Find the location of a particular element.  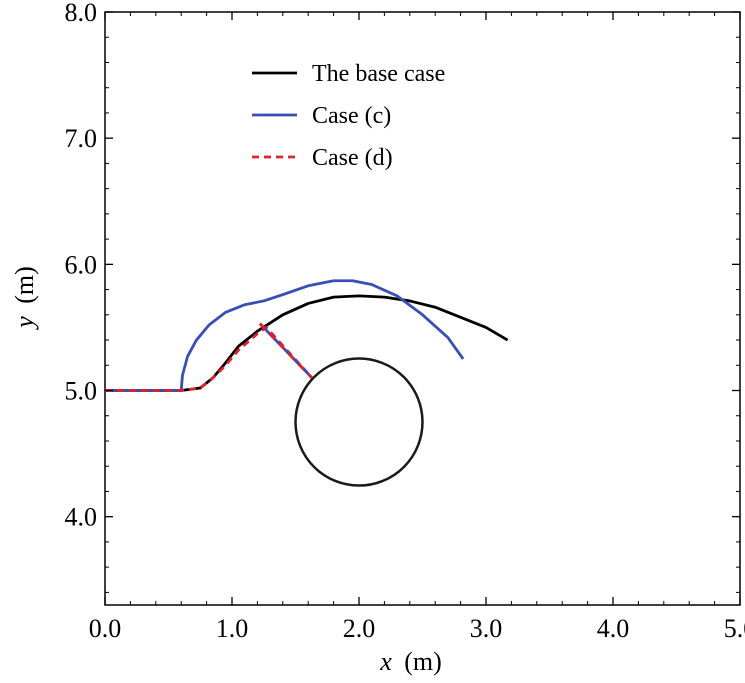

blue-red-segment-overlay is located at coordinates (286, 350).